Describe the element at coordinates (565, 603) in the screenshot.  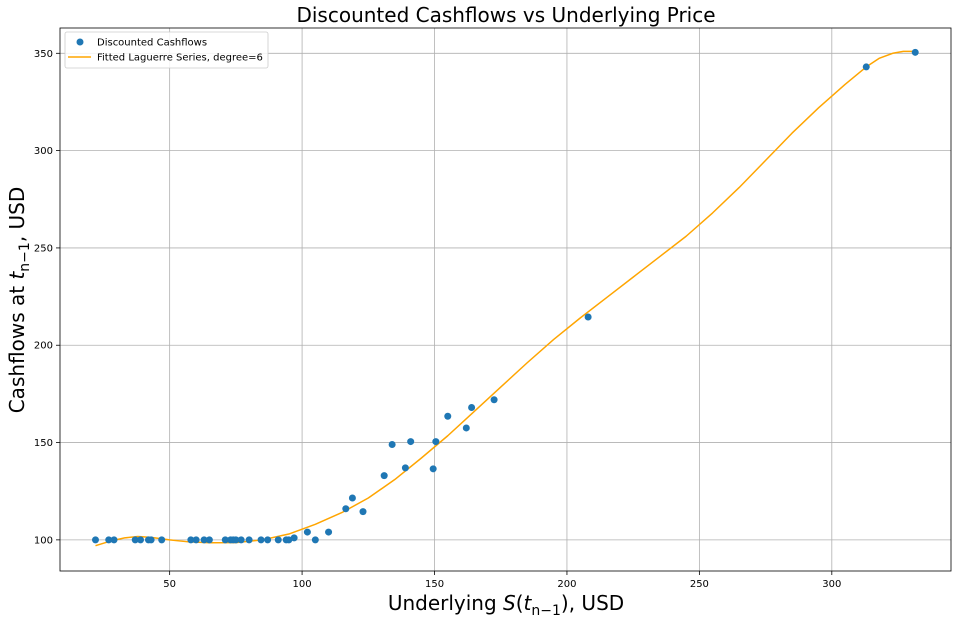
I see `x-axis-label-paren-close: )` at that location.